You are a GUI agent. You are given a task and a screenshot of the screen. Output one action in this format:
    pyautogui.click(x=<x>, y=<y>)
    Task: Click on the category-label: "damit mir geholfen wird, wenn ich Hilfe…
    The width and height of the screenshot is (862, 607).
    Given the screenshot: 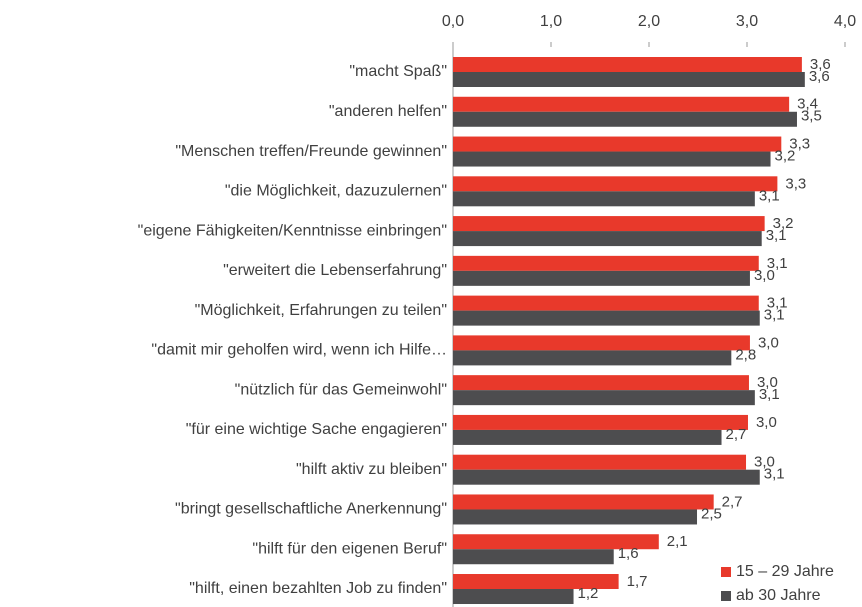 What is the action you would take?
    pyautogui.click(x=299, y=350)
    